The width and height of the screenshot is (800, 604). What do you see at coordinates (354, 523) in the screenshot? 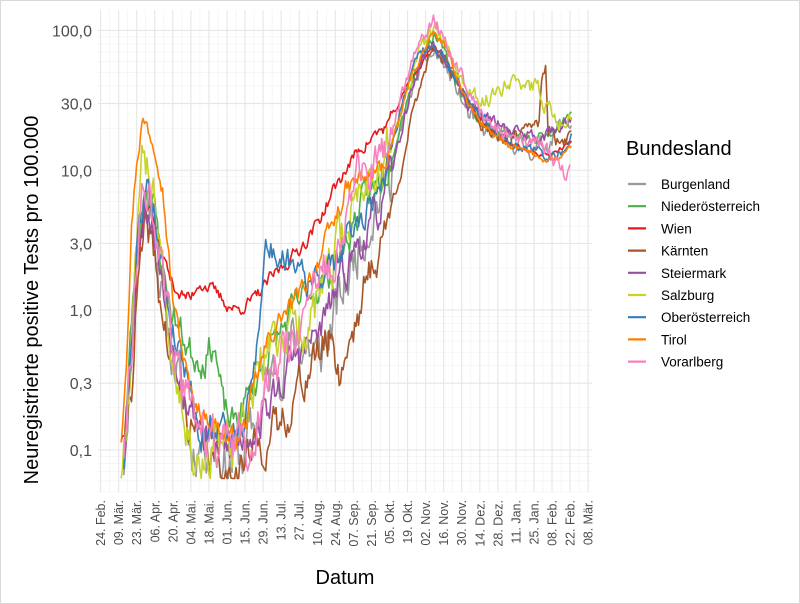
I see `x-tick-label: 07. Sep.` at bounding box center [354, 523].